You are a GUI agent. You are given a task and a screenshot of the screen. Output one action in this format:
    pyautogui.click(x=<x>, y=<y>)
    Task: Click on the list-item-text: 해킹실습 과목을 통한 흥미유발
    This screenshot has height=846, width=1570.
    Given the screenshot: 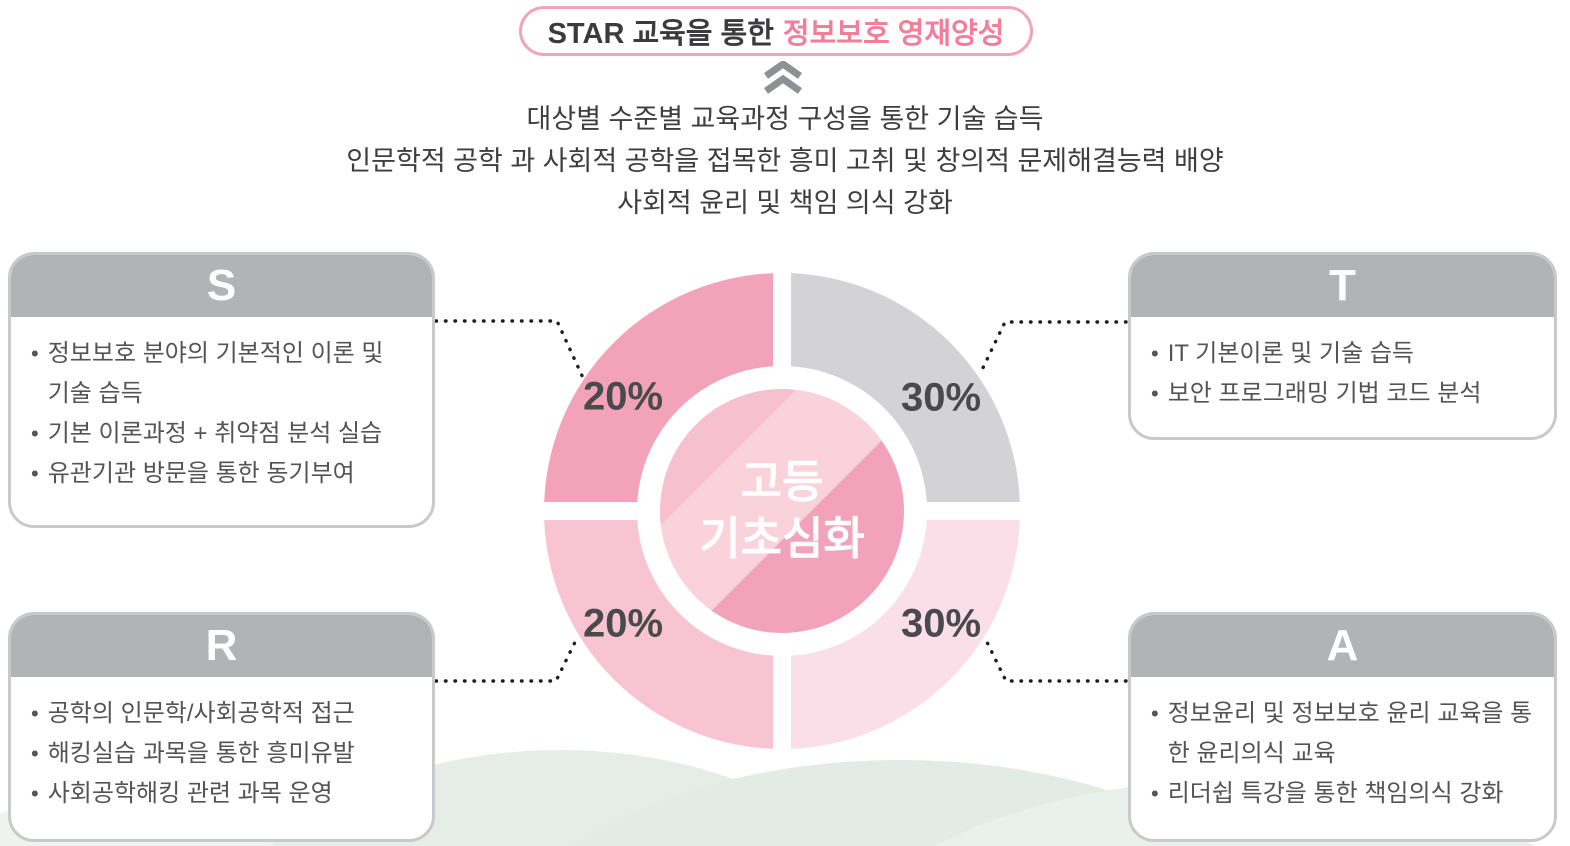 What is the action you would take?
    pyautogui.click(x=201, y=753)
    